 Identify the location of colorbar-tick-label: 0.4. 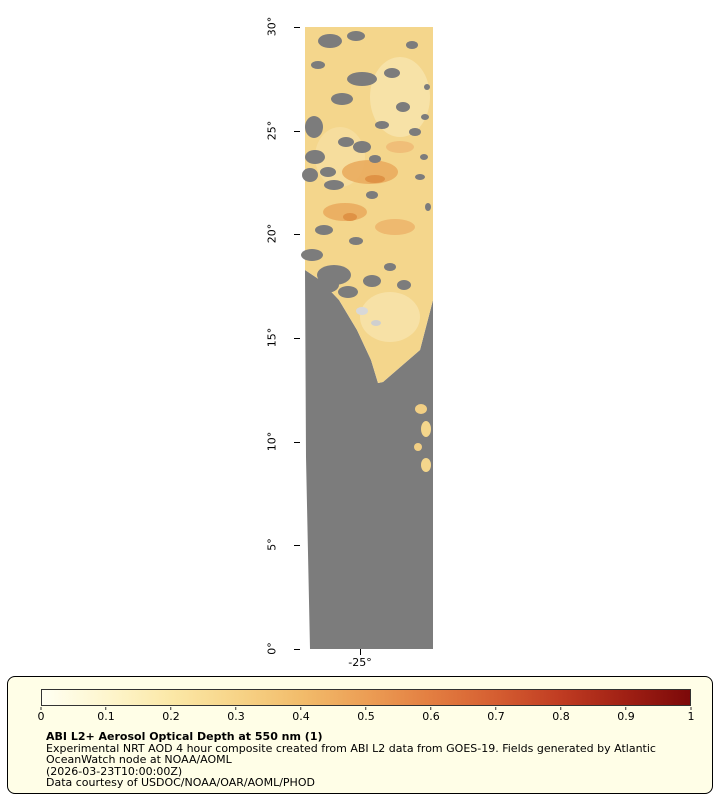
(301, 715).